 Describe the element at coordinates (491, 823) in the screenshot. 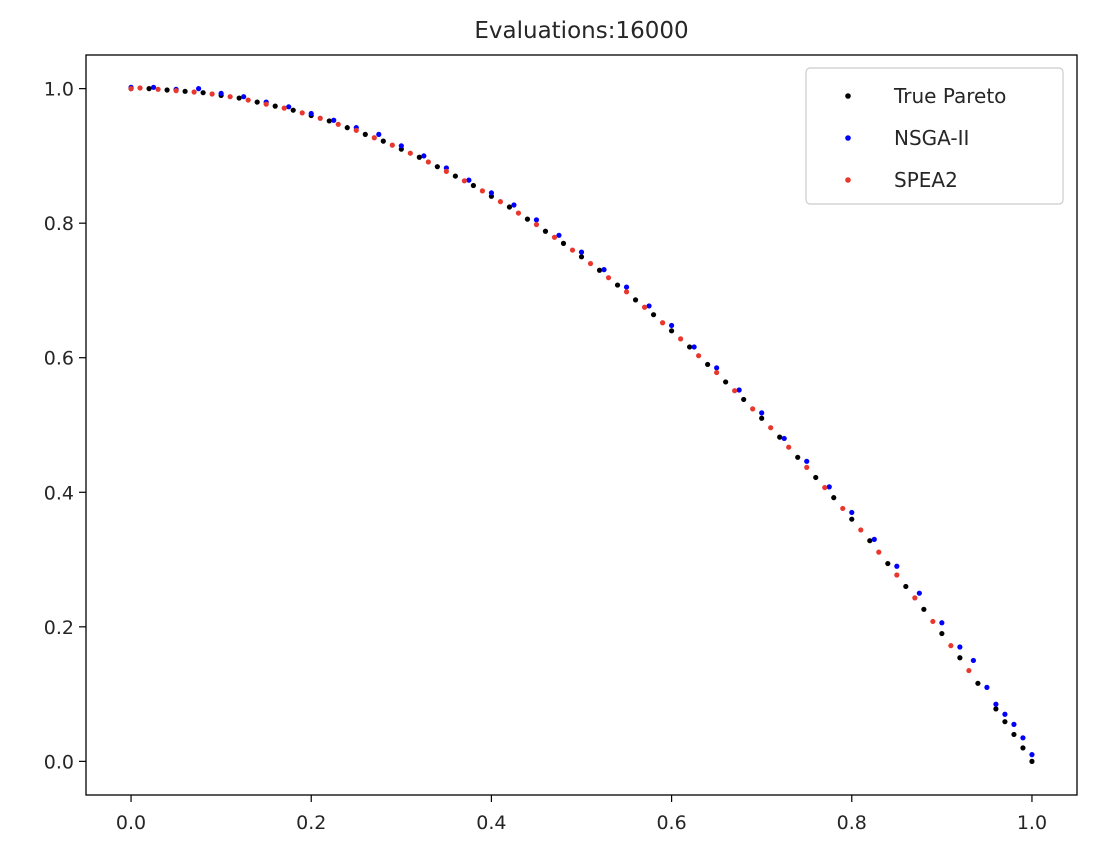

I see `x-tick-label: 0.4` at that location.